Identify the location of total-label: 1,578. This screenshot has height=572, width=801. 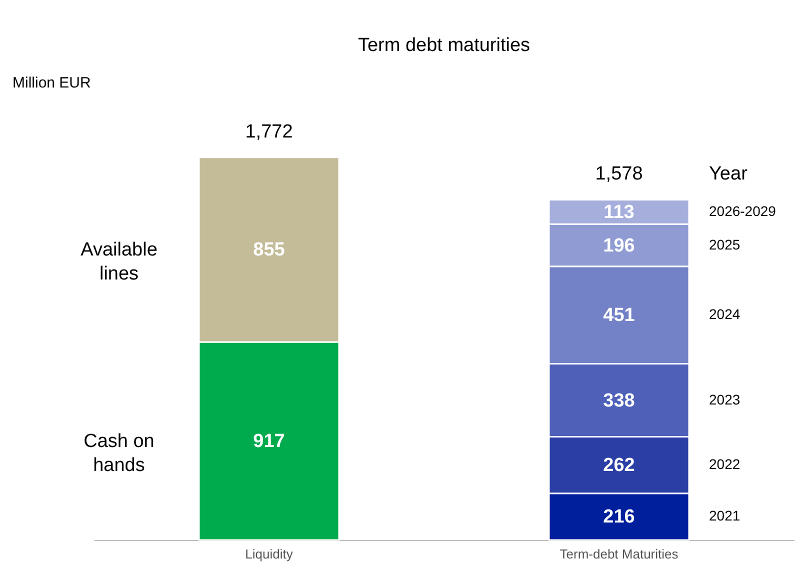
(619, 174).